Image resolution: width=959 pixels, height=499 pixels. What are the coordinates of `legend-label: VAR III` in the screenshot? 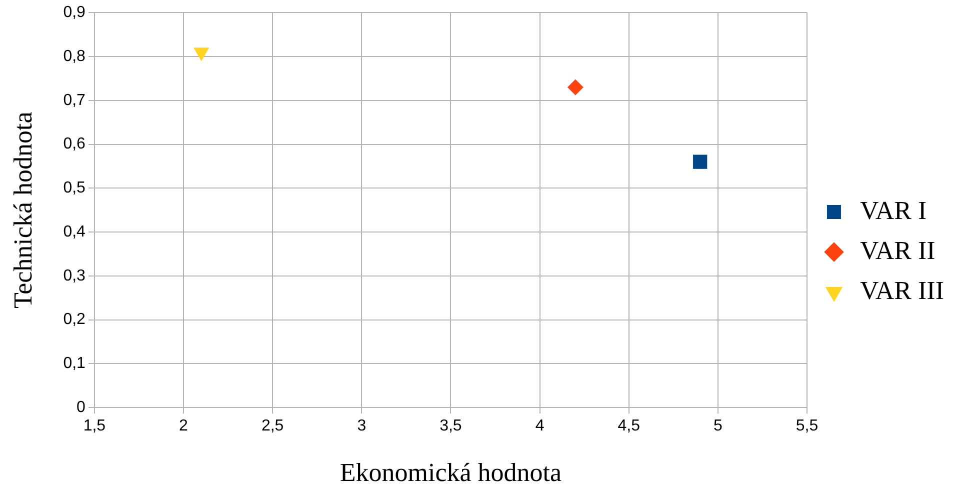 It's located at (902, 290).